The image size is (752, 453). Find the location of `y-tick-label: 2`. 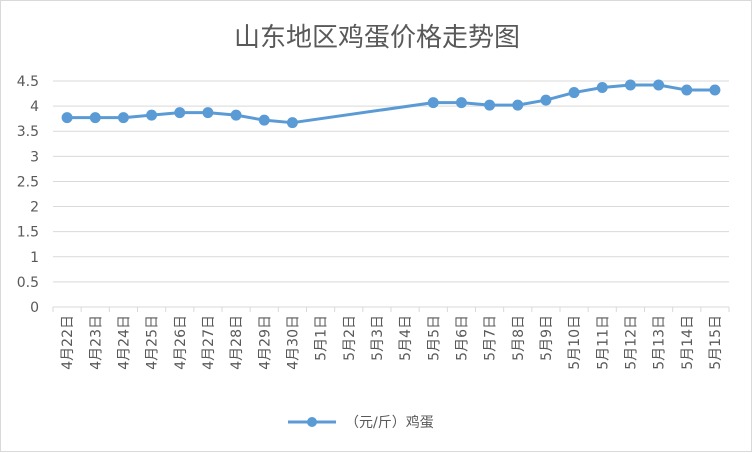

y-tick-label: 2 is located at coordinates (34, 208).